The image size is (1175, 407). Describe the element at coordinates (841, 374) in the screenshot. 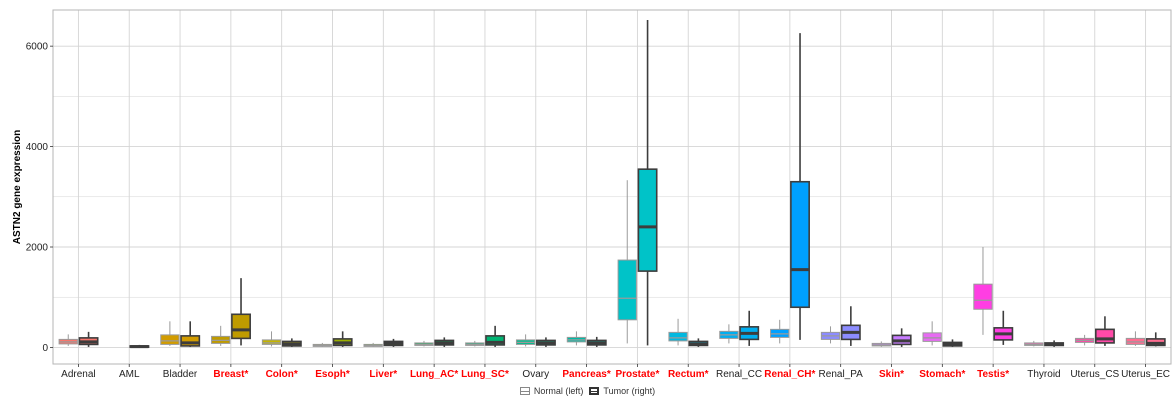

I see `x-tick-label: Renal_PA` at that location.